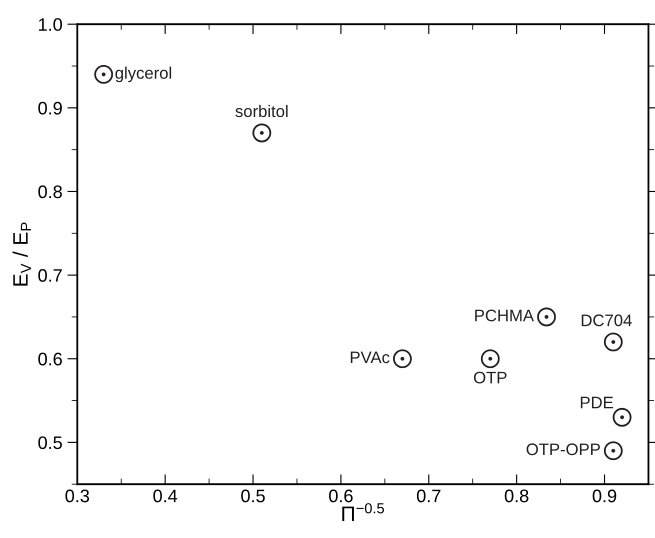 This screenshot has height=538, width=655. What do you see at coordinates (143, 74) in the screenshot?
I see `annotation: glycerol` at bounding box center [143, 74].